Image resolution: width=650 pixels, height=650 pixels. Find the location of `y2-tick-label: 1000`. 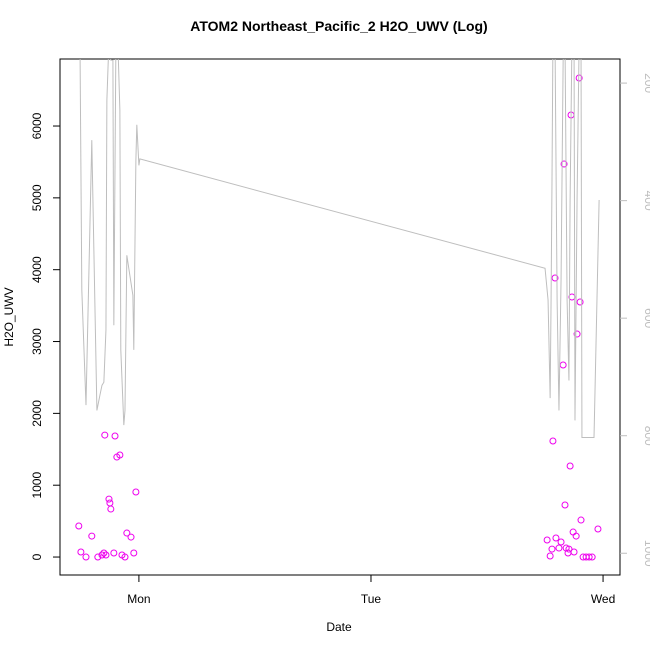

y2-tick-label: 1000 is located at coordinates (646, 553).